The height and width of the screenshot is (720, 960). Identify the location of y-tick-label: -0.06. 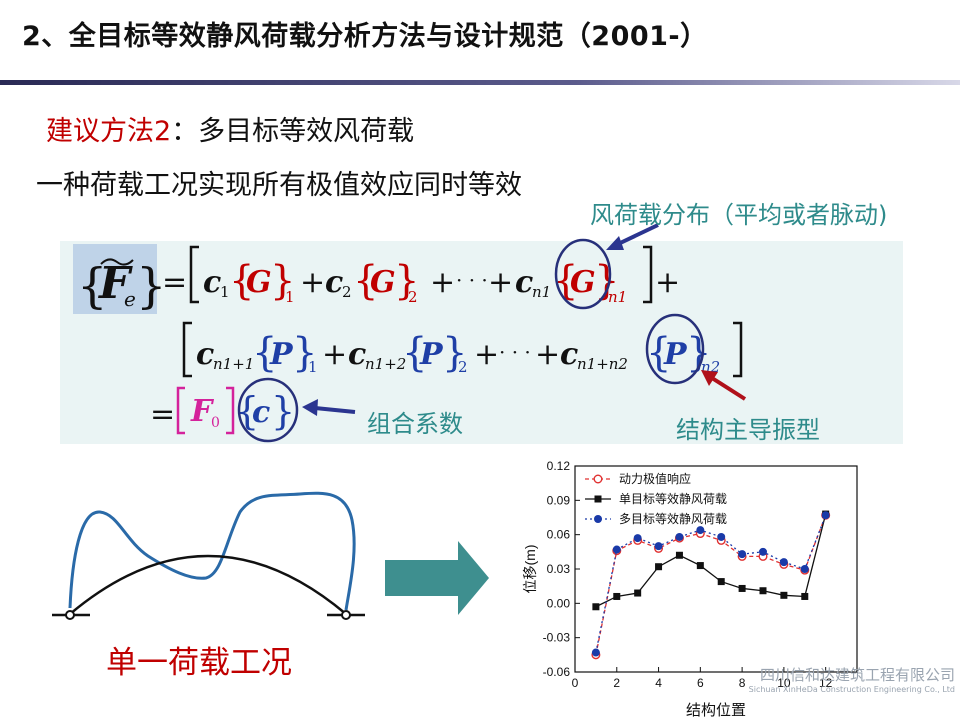
(557, 672).